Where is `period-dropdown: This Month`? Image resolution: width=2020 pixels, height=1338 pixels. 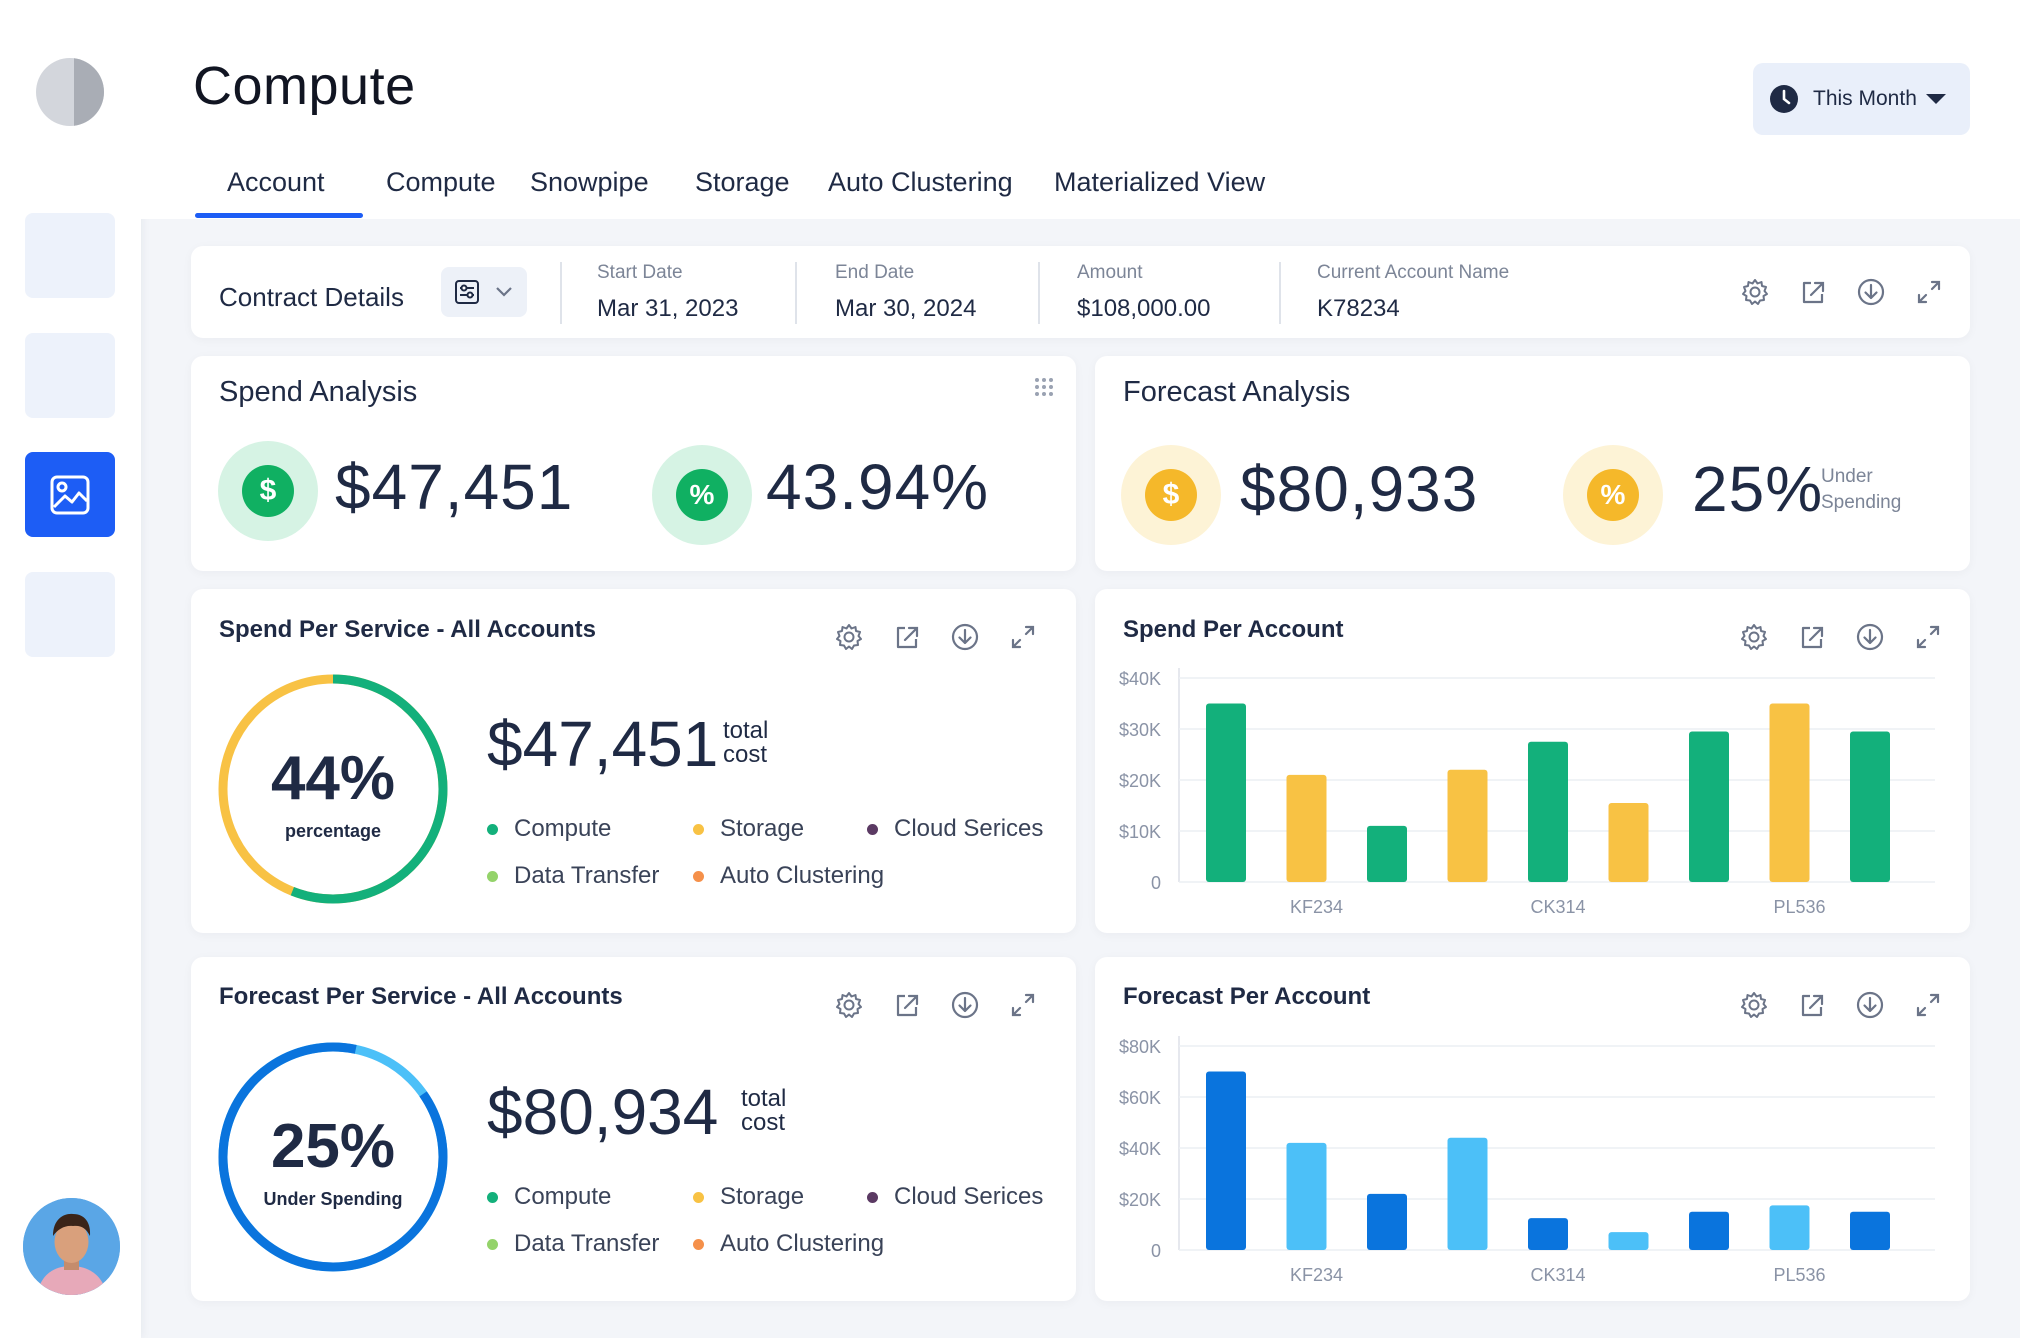 period-dropdown: This Month is located at coordinates (1861, 99).